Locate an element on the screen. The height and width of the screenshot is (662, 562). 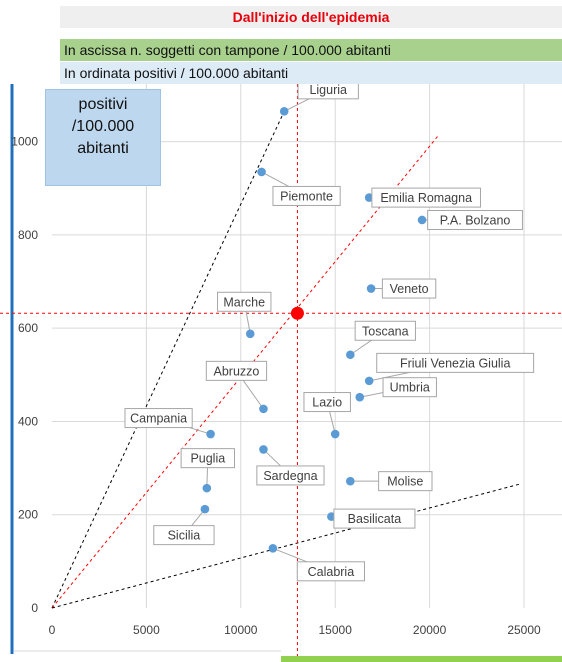
y-unit-box: positivi /100.000 abitanti is located at coordinates (103, 137).